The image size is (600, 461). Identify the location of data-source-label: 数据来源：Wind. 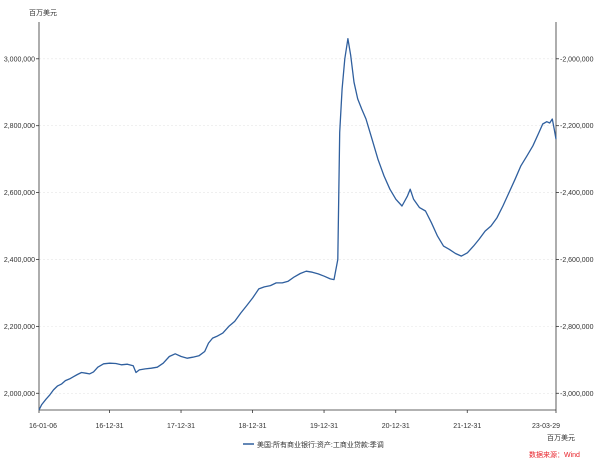
(554, 454).